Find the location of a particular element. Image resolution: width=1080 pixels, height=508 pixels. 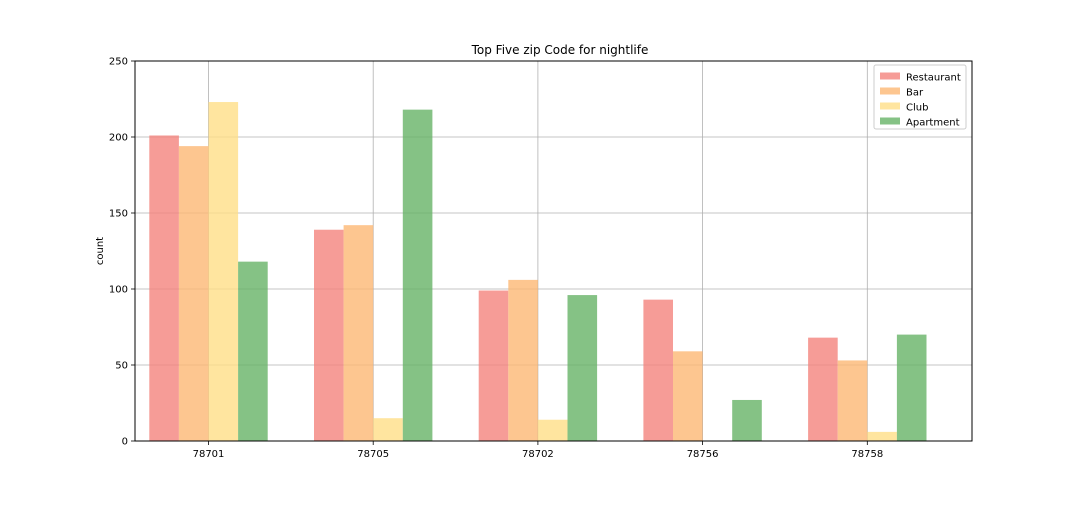

y-tick-label: 200 is located at coordinates (118, 138).